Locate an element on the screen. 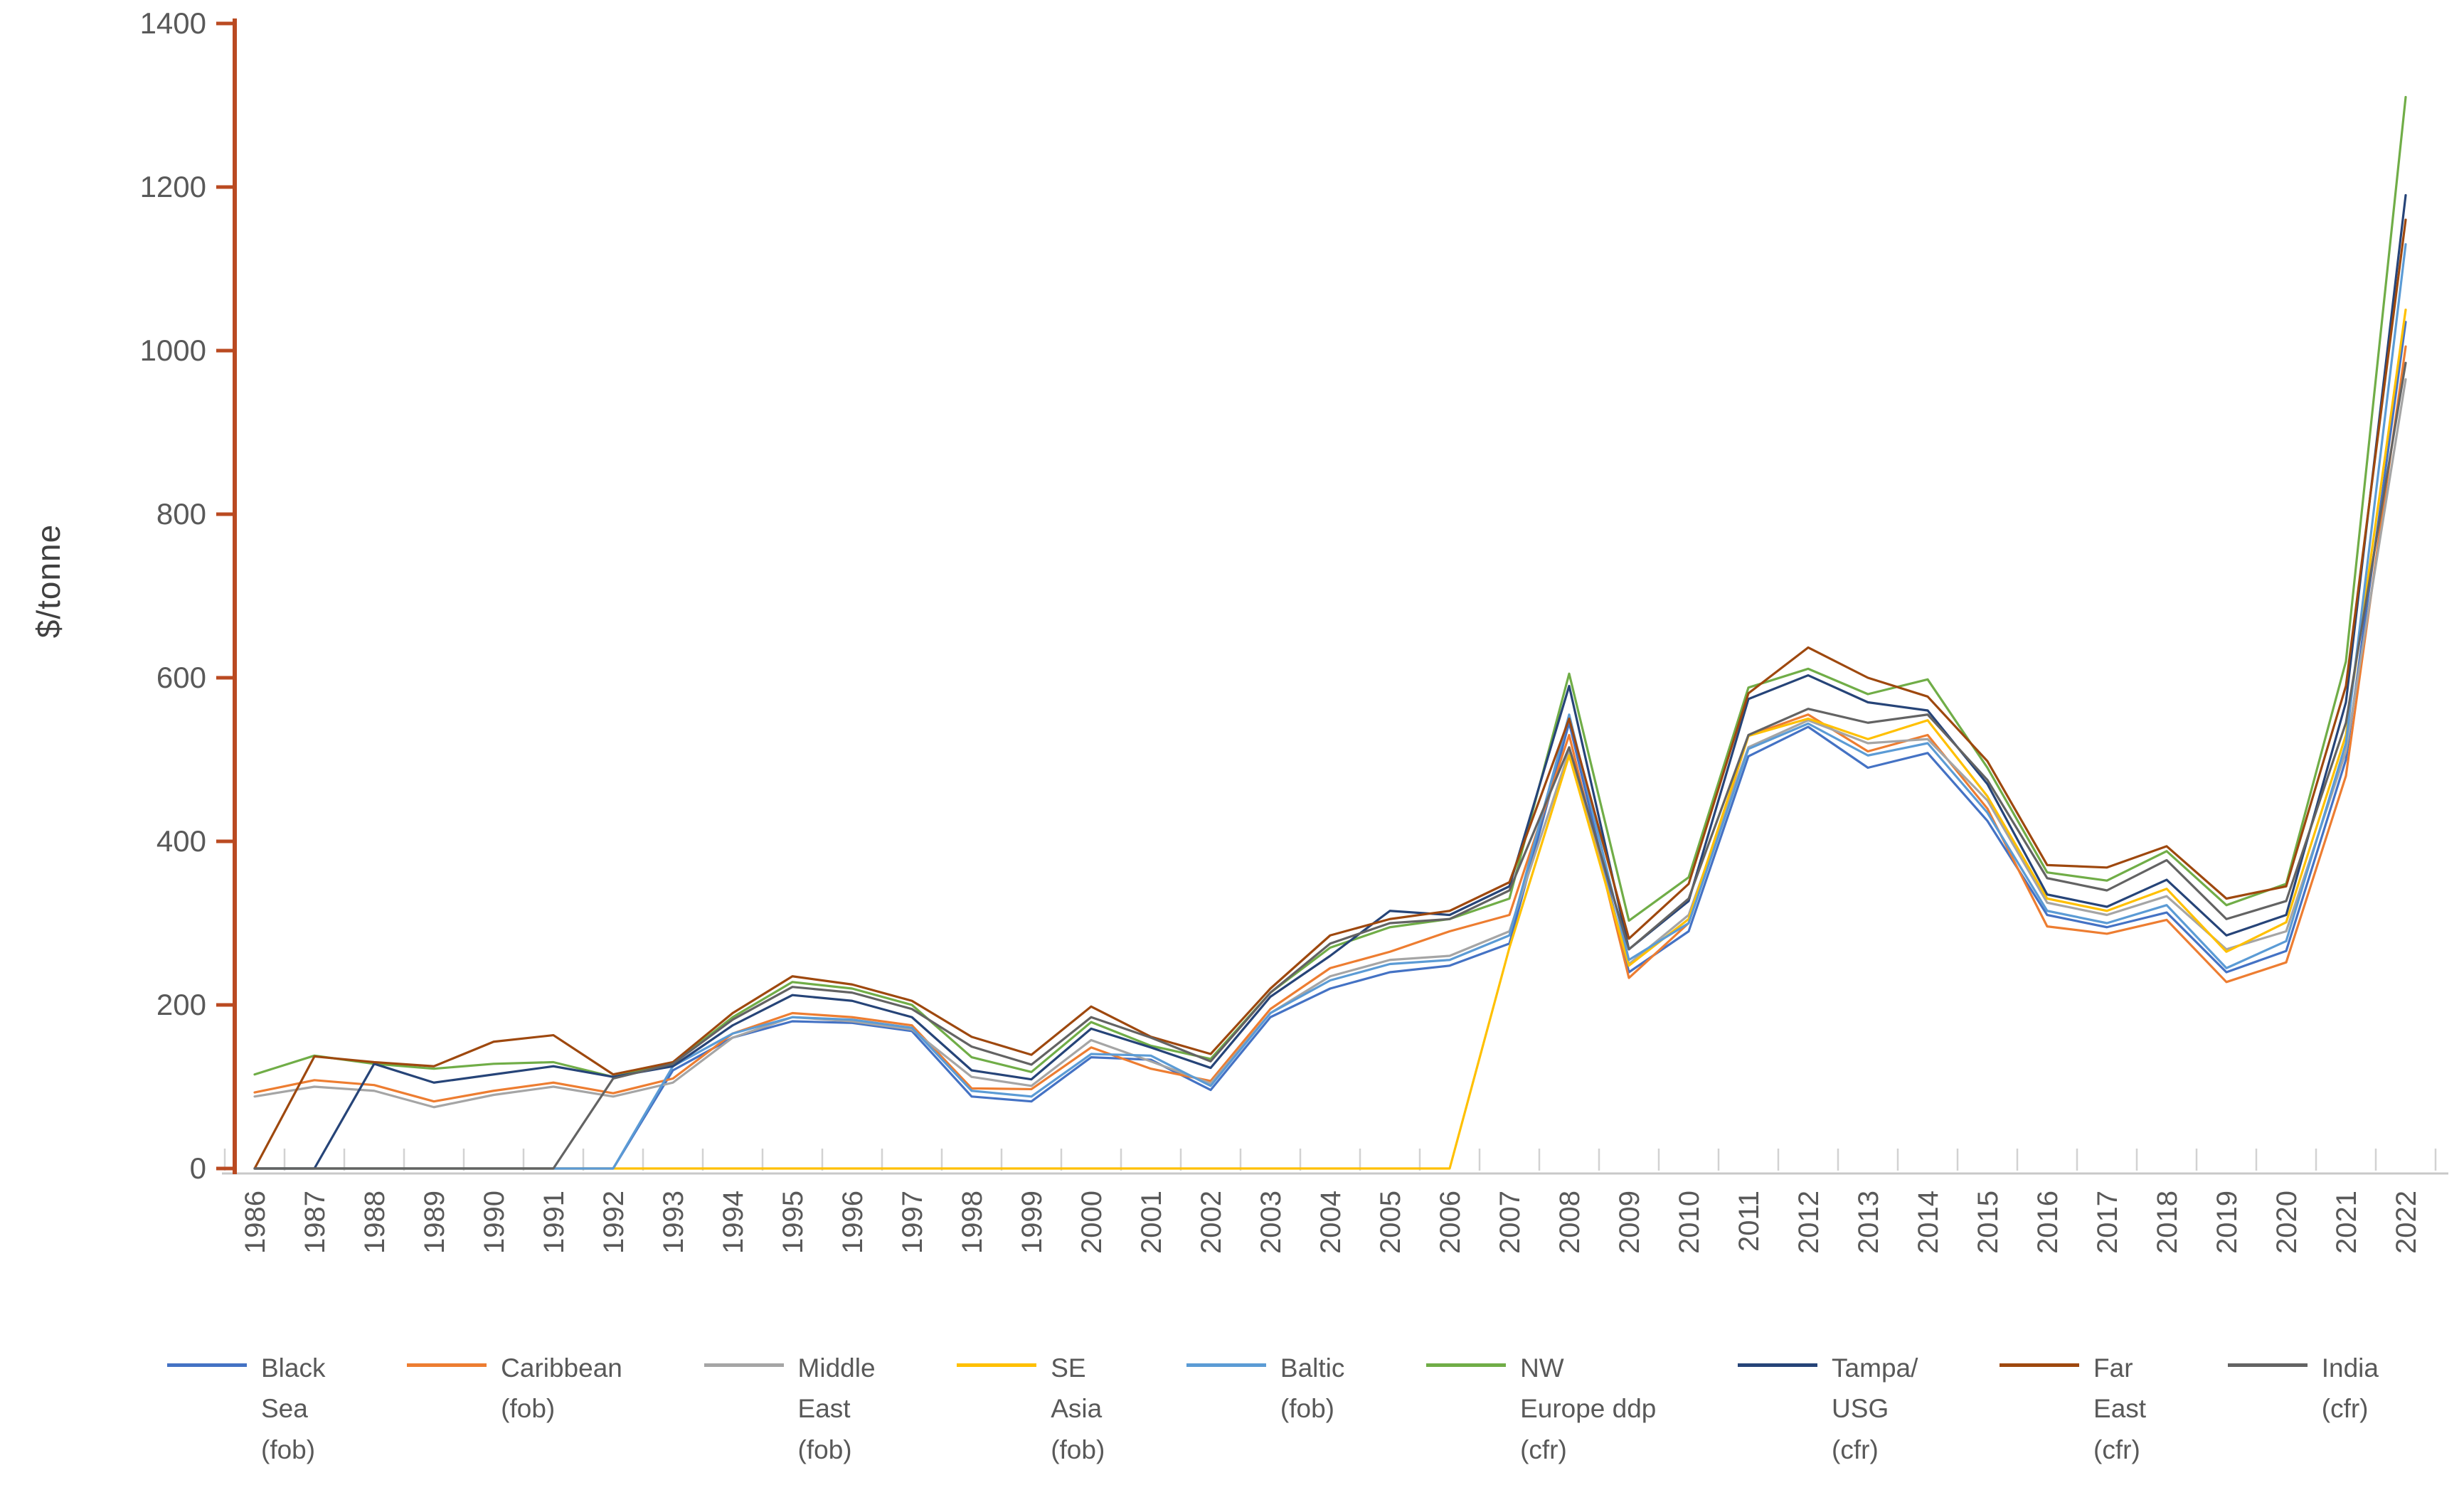 This screenshot has height=1512, width=2464. x-axis-year-label: 2013 is located at coordinates (1868, 1222).